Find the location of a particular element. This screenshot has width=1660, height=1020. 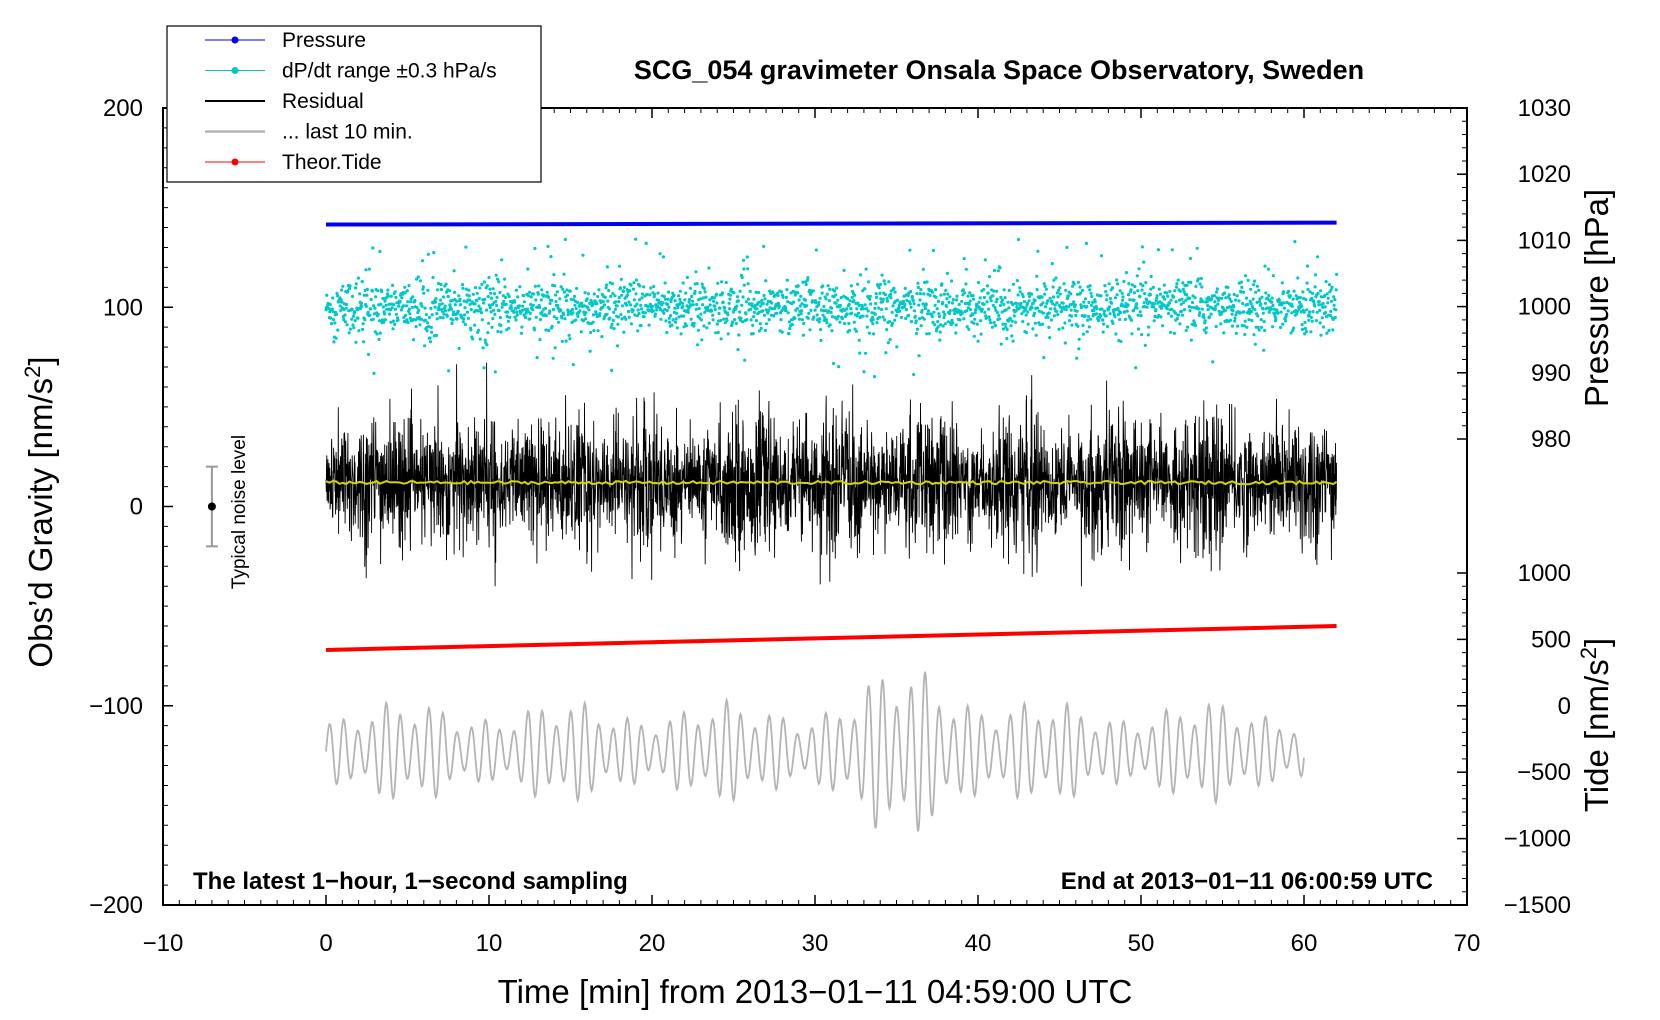

legend-swatch-dot is located at coordinates (235, 162).